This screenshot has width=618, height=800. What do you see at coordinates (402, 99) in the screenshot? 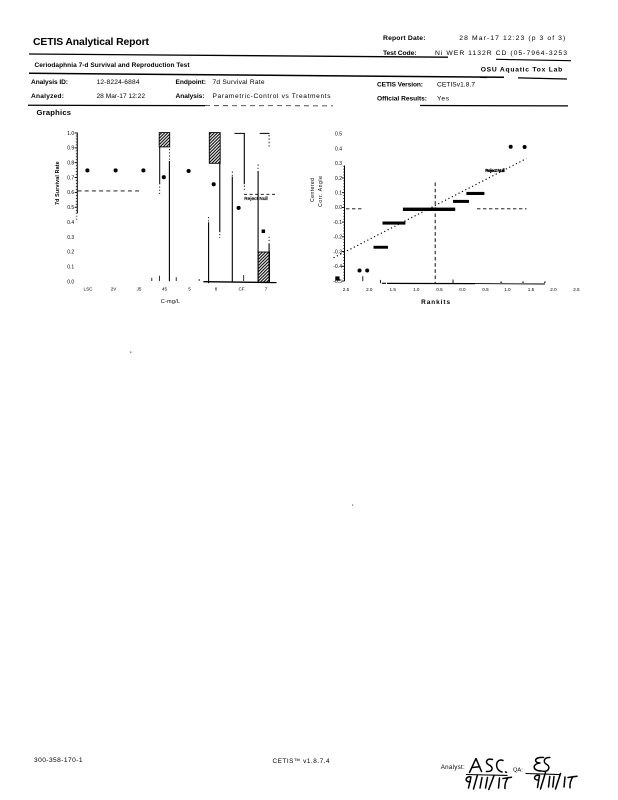
I see `svg-text: Official Results:` at bounding box center [402, 99].